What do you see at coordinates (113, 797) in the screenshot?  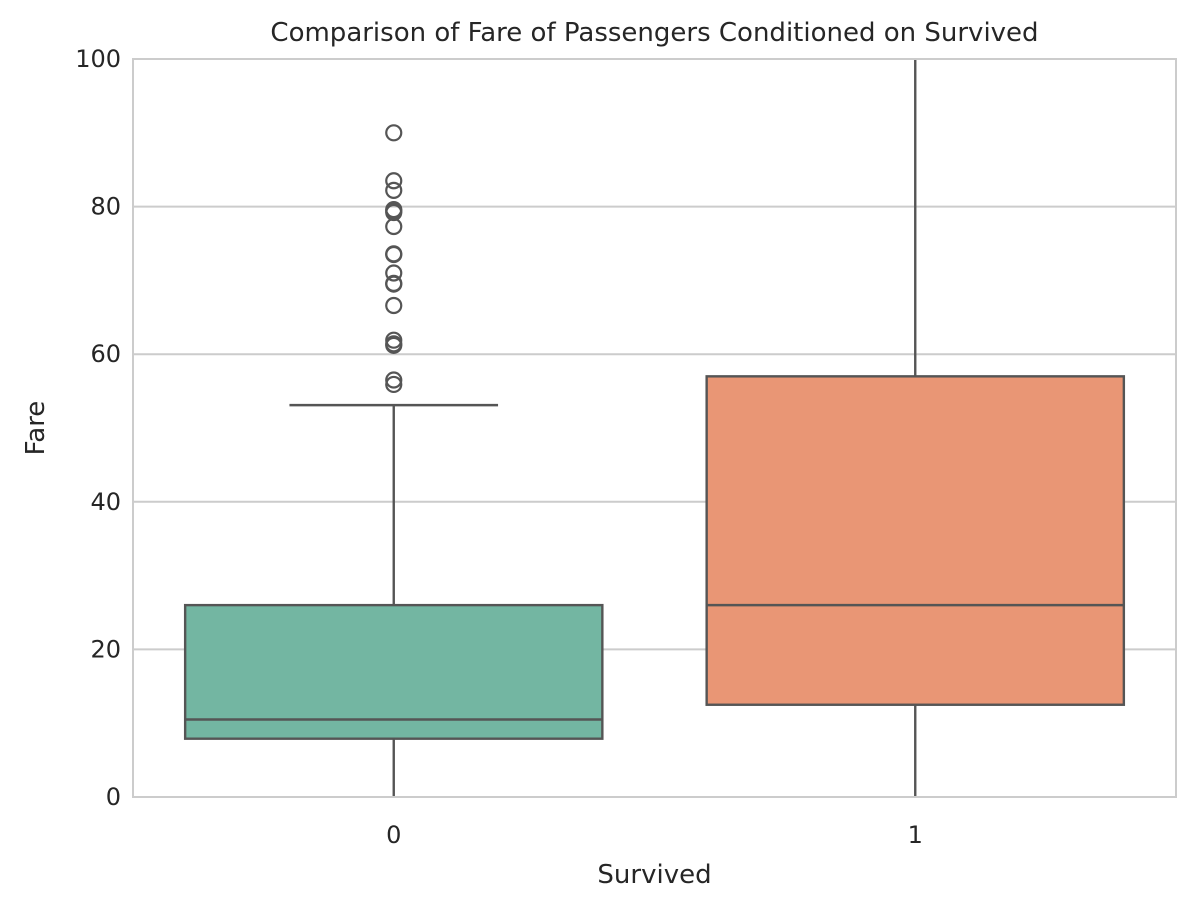 I see `y-tick-label: 0` at bounding box center [113, 797].